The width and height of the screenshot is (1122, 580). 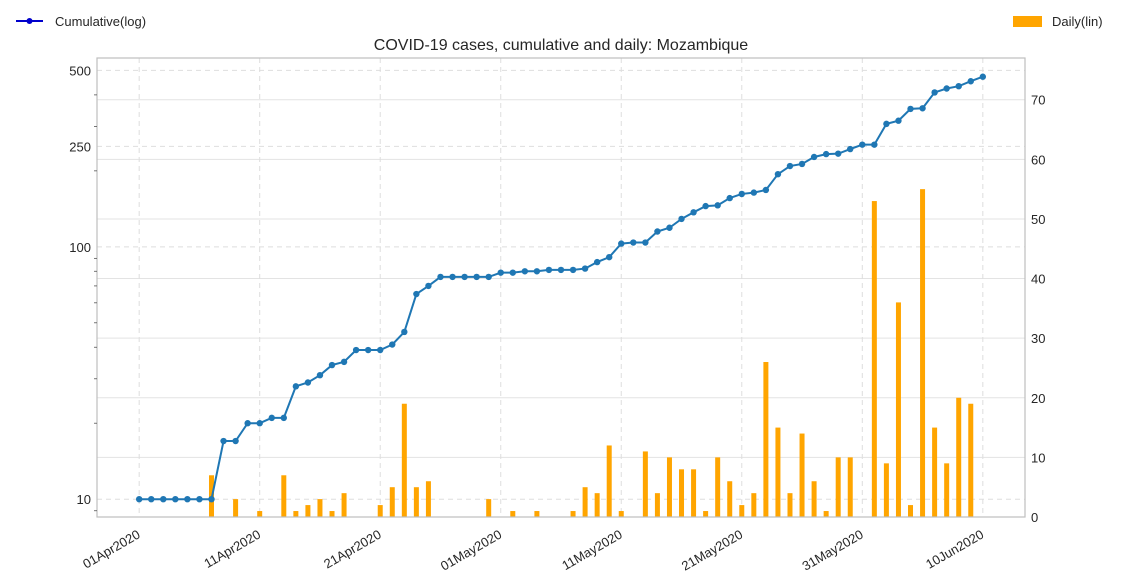 What do you see at coordinates (1038, 159) in the screenshot?
I see `y-right-tick-label: 60` at bounding box center [1038, 159].